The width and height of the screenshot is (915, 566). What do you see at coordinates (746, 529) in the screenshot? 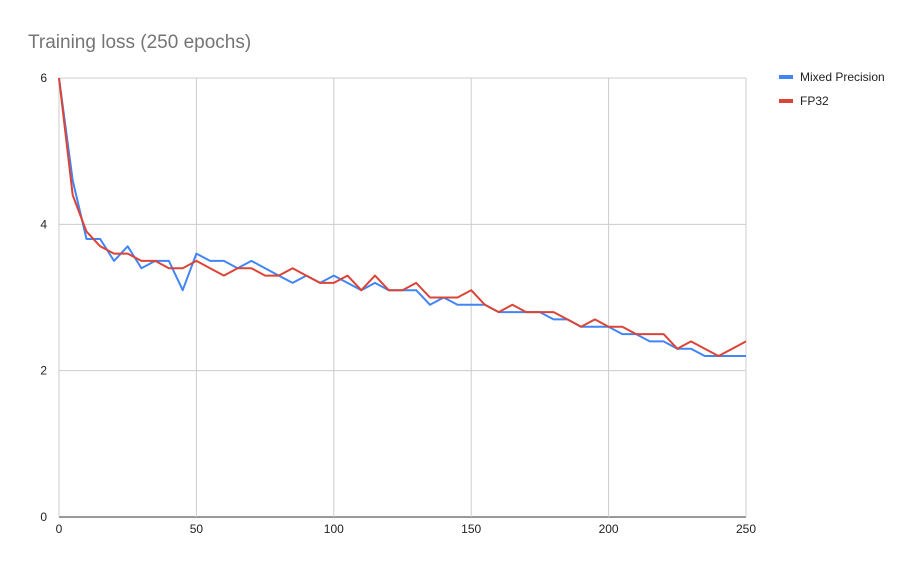
I see `x-tick-label: 250` at bounding box center [746, 529].